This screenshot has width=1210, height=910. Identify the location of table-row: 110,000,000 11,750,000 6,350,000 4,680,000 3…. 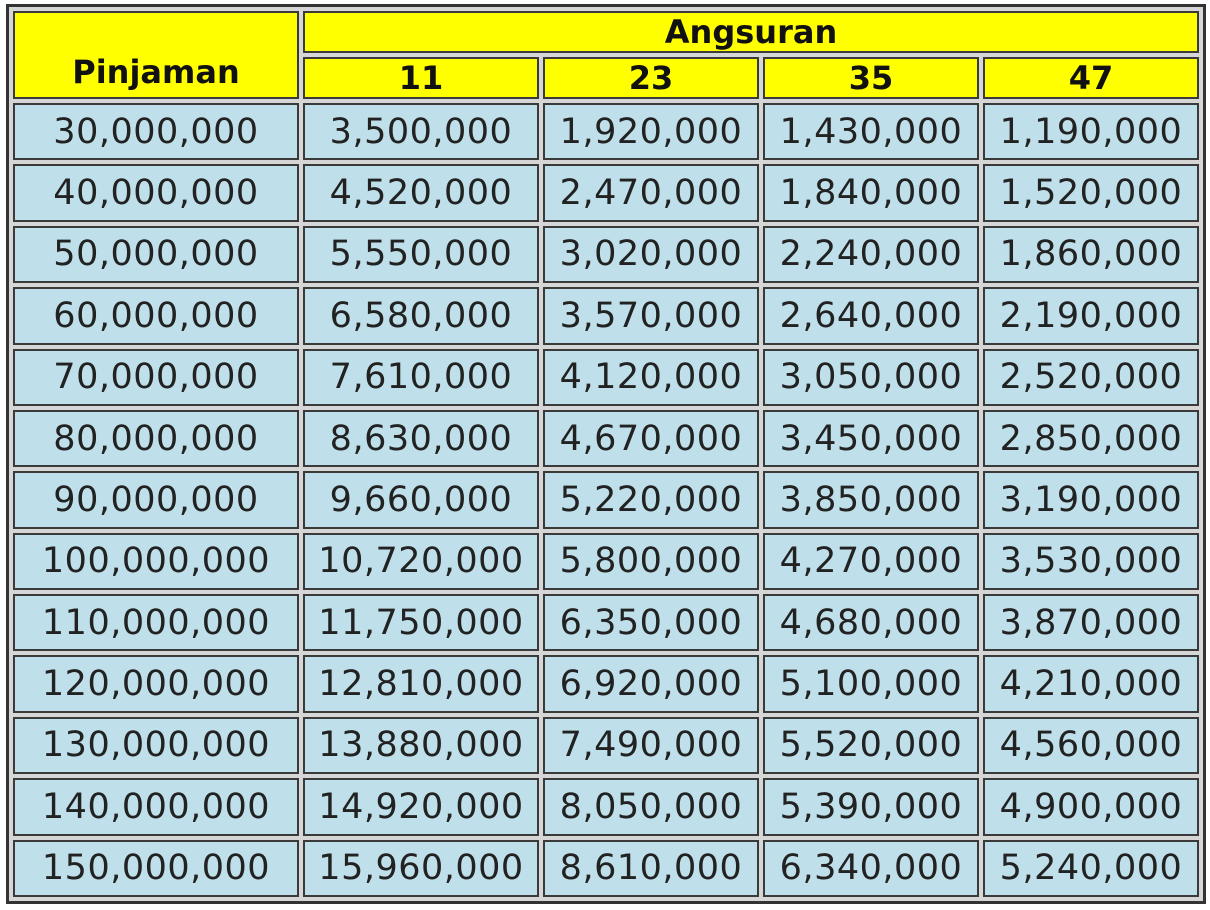
(606, 623).